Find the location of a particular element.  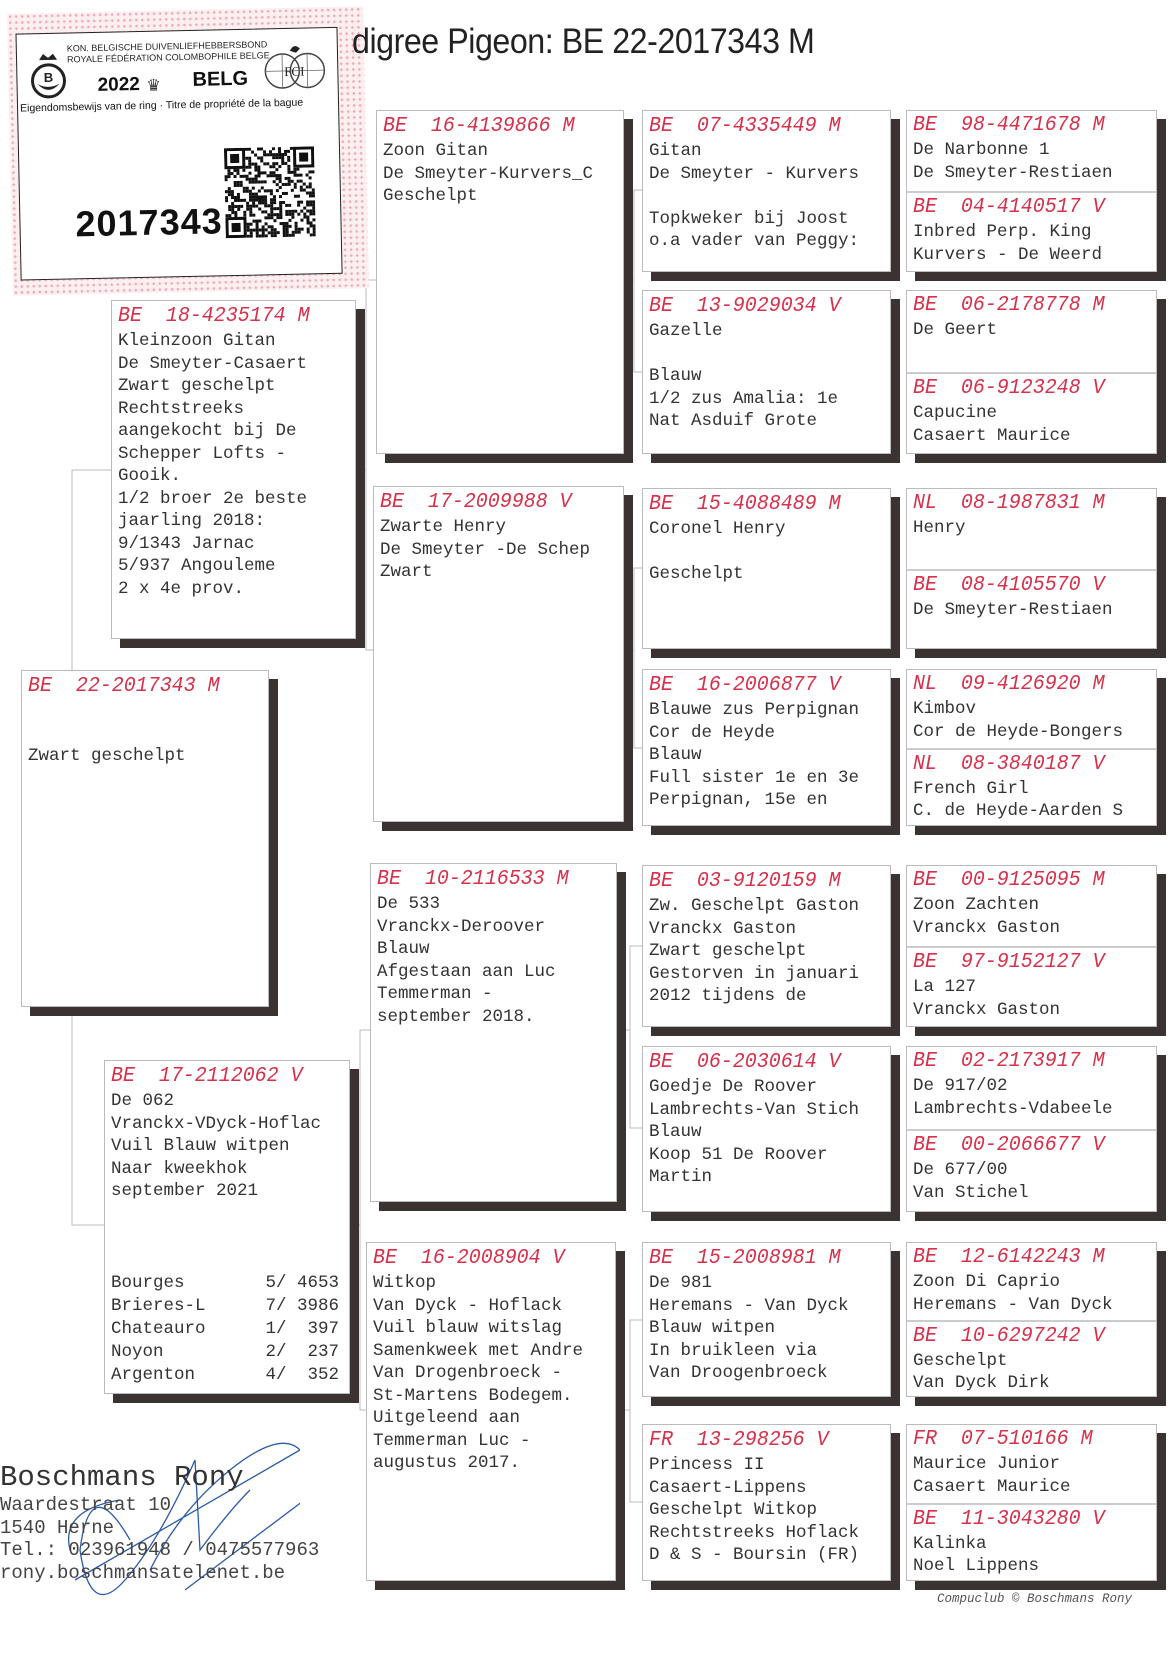

pigeon-info-line: 9/1343 Jarnac is located at coordinates (186, 543).